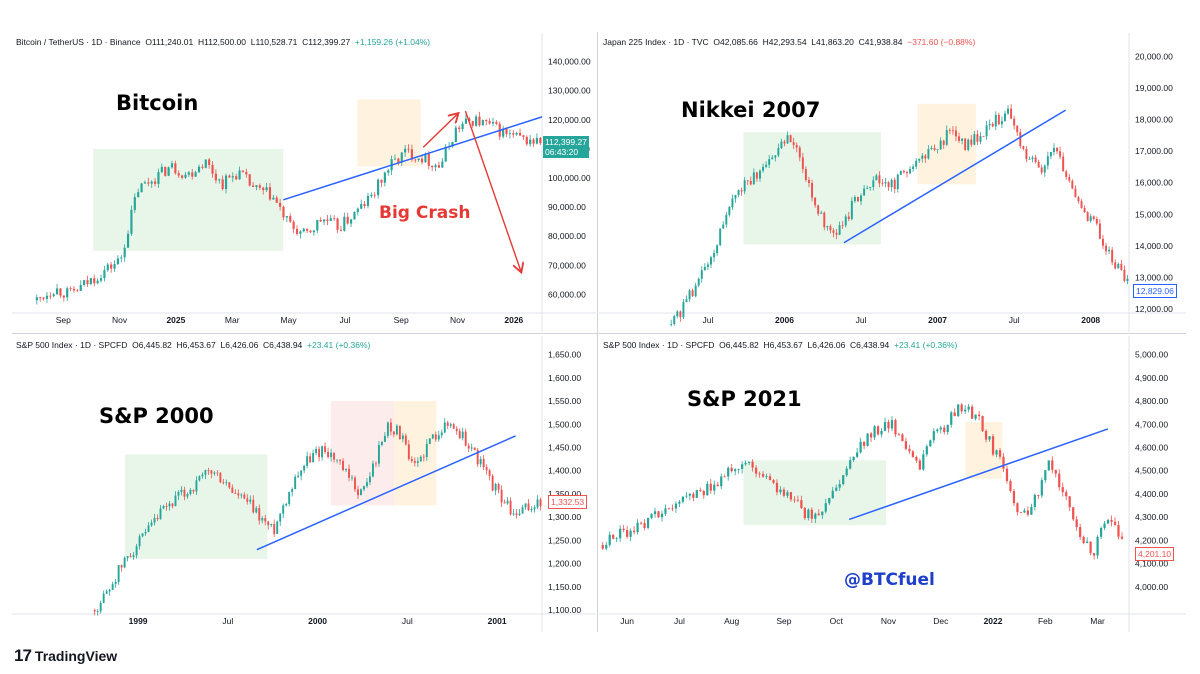 The width and height of the screenshot is (1200, 674). I want to click on trendline, so click(413, 158).